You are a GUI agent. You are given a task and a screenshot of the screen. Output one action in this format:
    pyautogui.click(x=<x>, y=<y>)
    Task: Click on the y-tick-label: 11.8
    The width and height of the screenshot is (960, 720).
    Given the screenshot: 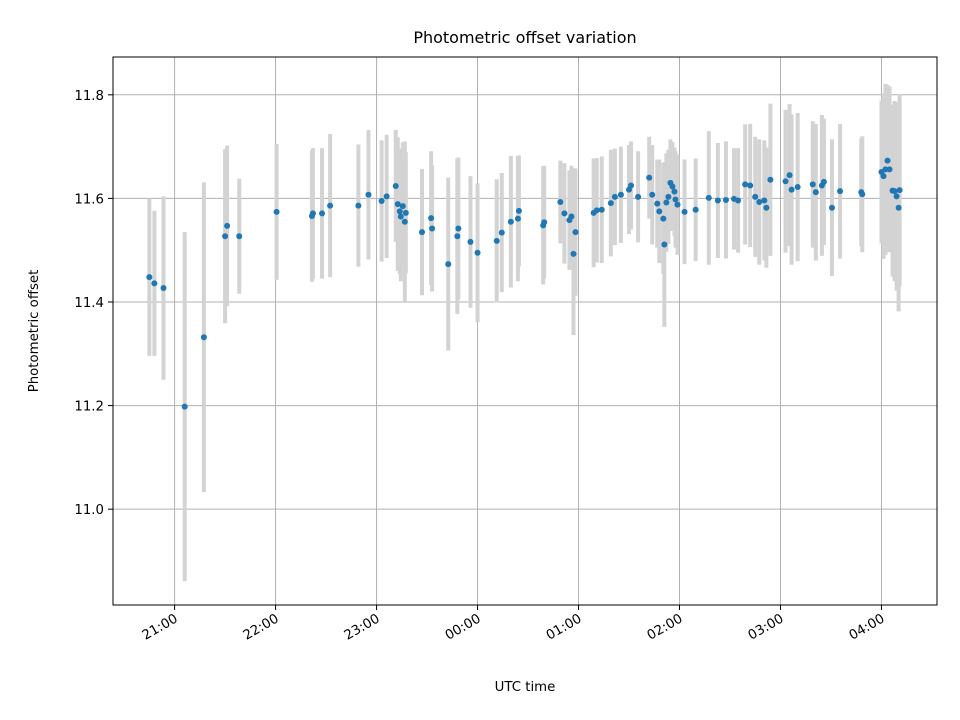 What is the action you would take?
    pyautogui.click(x=89, y=96)
    